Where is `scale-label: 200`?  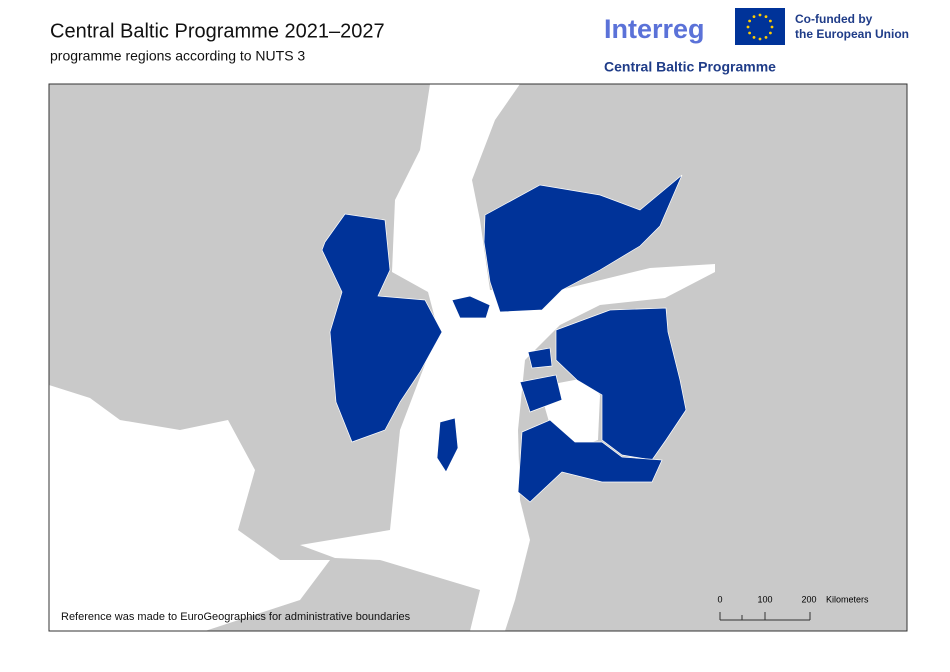
scale-label: 200 is located at coordinates (808, 599).